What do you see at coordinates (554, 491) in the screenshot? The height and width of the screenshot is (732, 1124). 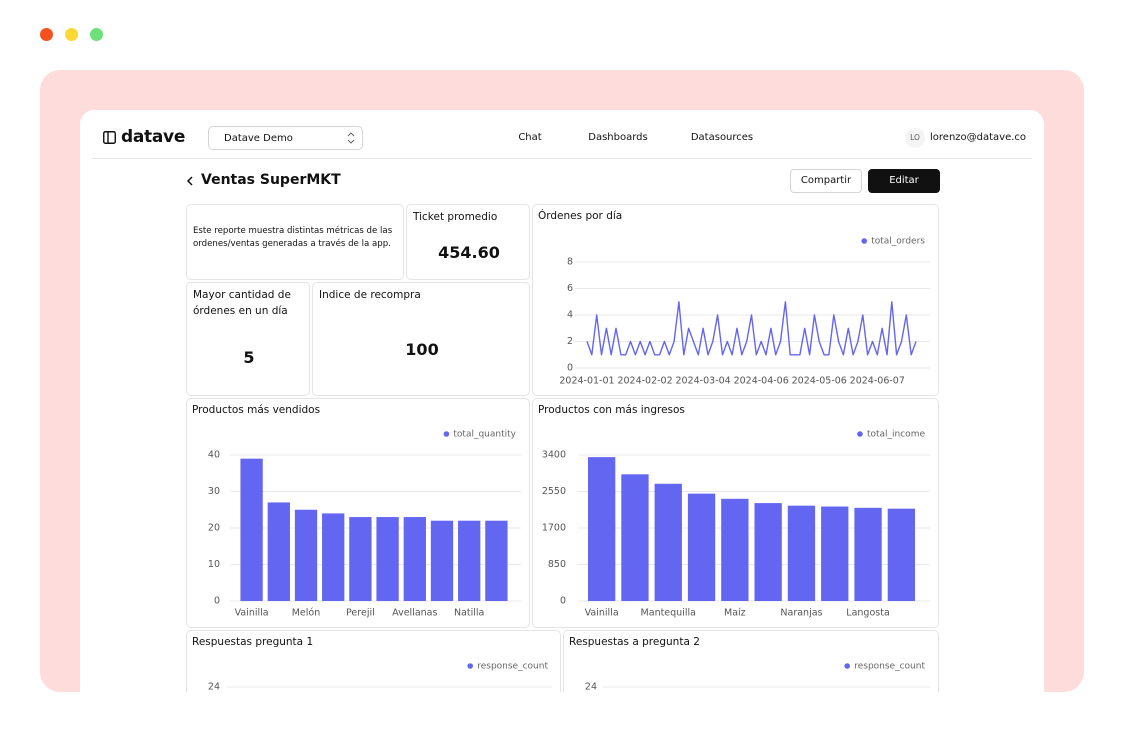 I see `y-tick-label: 2550` at bounding box center [554, 491].